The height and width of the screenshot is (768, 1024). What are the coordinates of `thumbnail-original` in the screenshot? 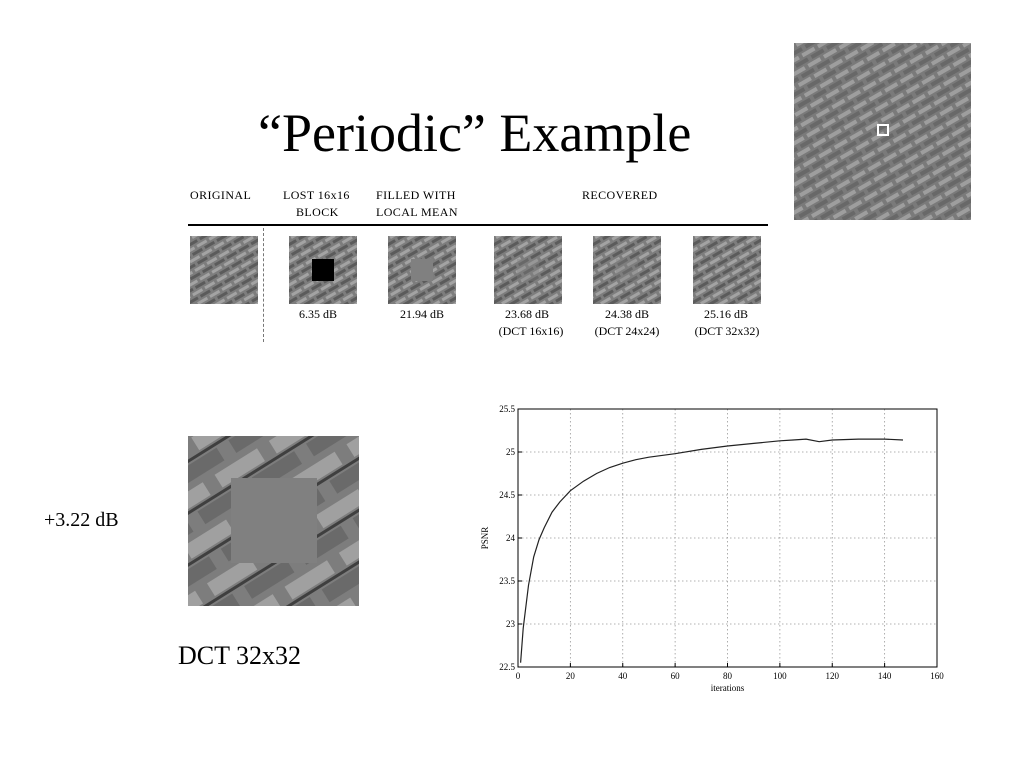 It's located at (224, 270).